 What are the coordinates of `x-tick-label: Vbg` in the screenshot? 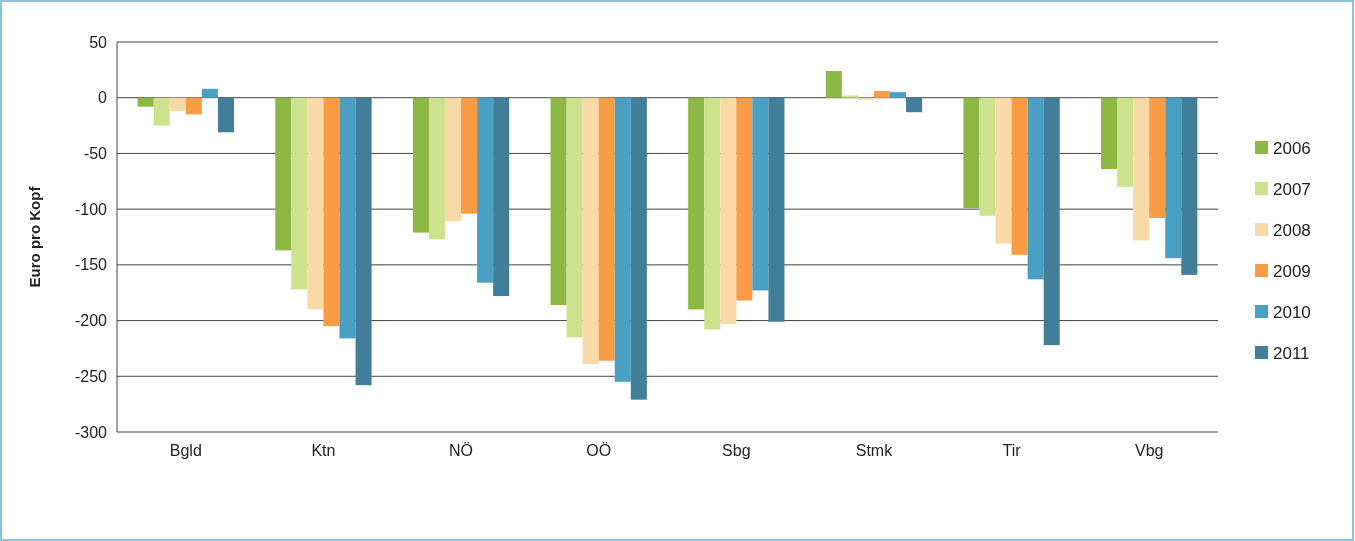 It's located at (1149, 450).